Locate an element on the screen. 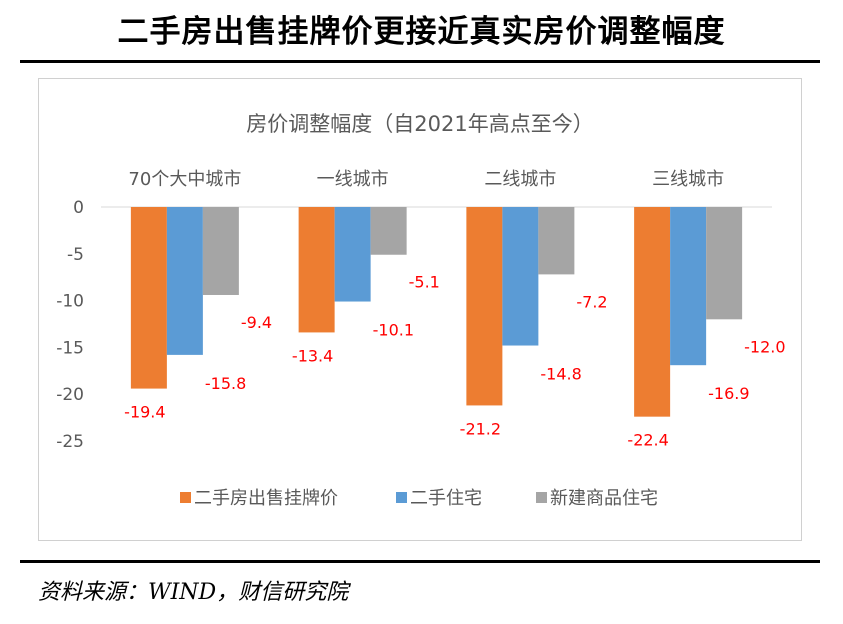  legend-item-2: 新建商品住宅 is located at coordinates (597, 497).